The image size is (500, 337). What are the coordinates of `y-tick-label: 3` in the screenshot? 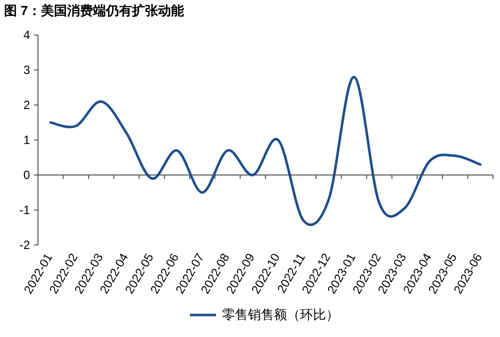 It's located at (26, 70).